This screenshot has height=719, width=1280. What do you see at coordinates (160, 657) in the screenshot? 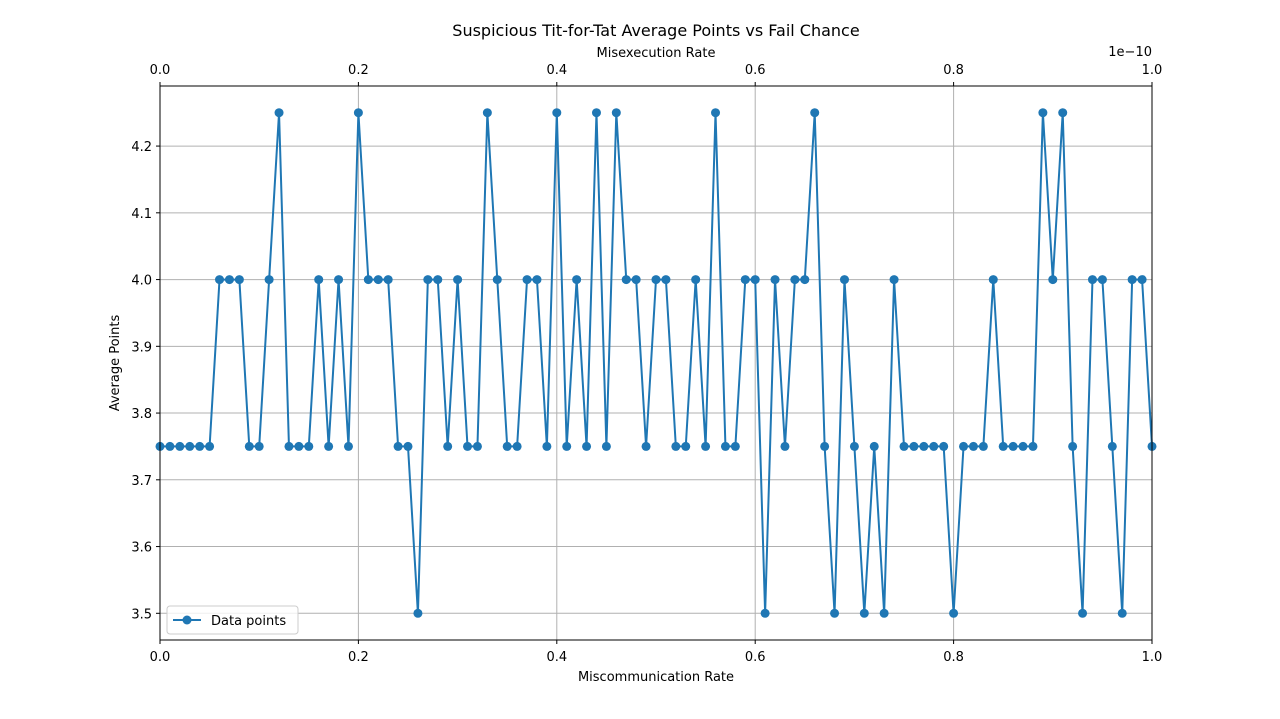
I see `x-tick-label: 0.0` at bounding box center [160, 657].